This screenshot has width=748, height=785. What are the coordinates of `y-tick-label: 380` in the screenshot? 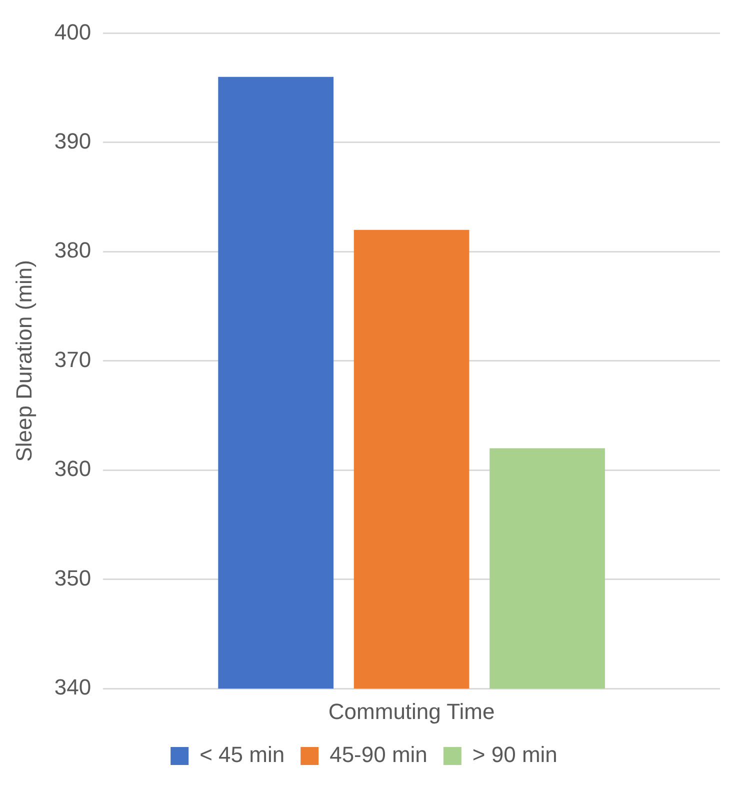 It's located at (73, 250).